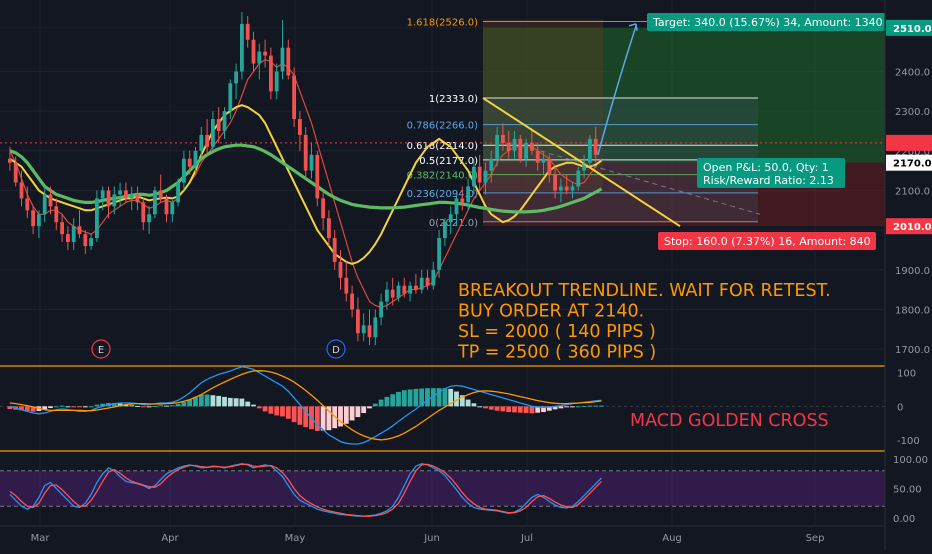 This screenshot has width=932, height=554. I want to click on breakout-trendline, so click(581, 162).